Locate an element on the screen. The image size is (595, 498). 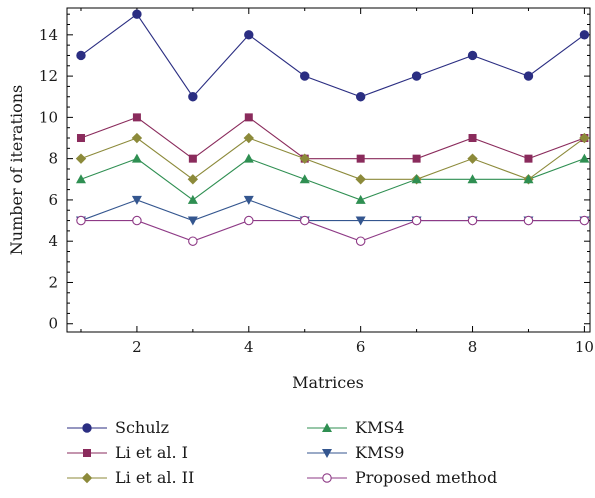
legend-entry-kms4: KMS4 is located at coordinates (355, 427).